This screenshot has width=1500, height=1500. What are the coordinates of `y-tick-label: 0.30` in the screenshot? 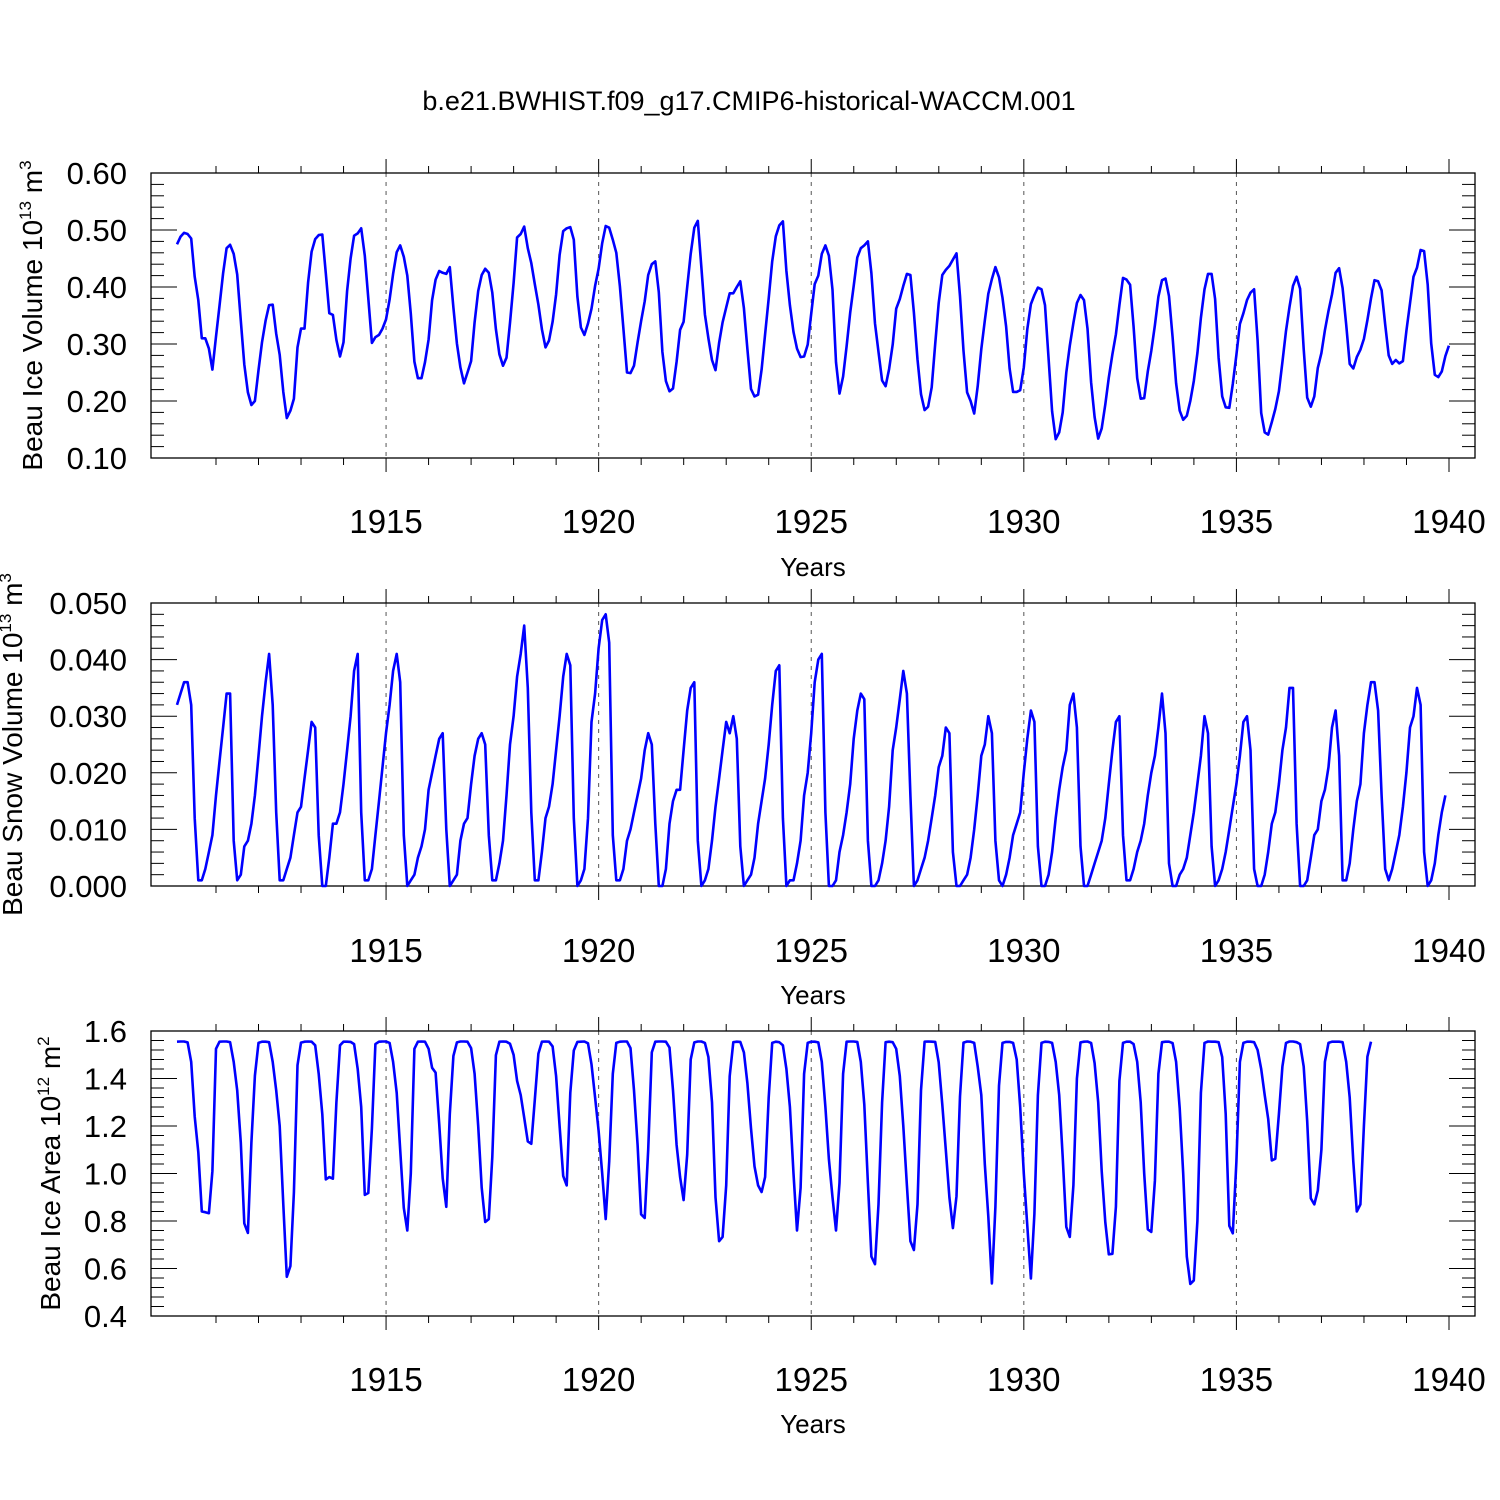 It's located at (97, 344).